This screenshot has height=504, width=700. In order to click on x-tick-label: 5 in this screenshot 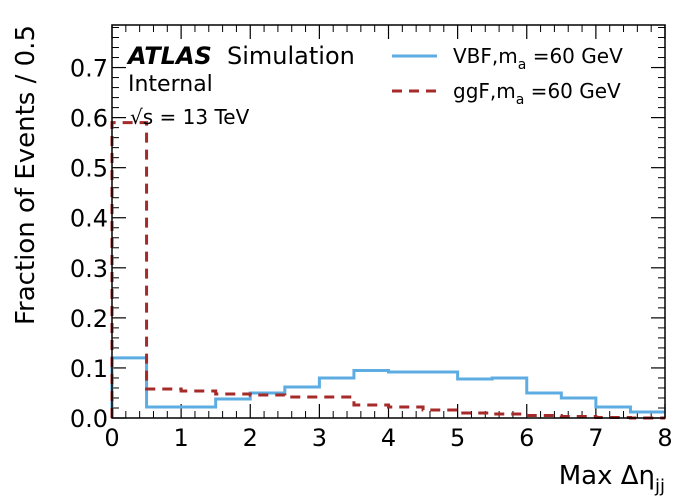, I will do `click(457, 438)`.